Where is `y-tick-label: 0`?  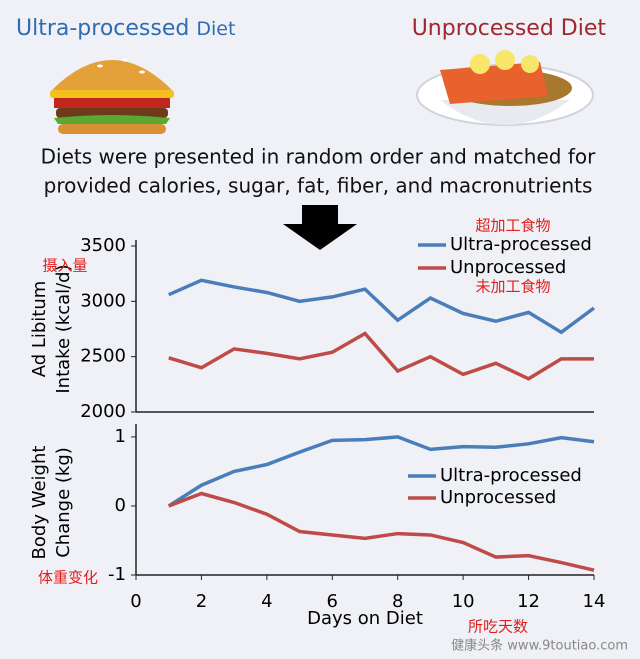 y-tick-label: 0 is located at coordinates (120, 505).